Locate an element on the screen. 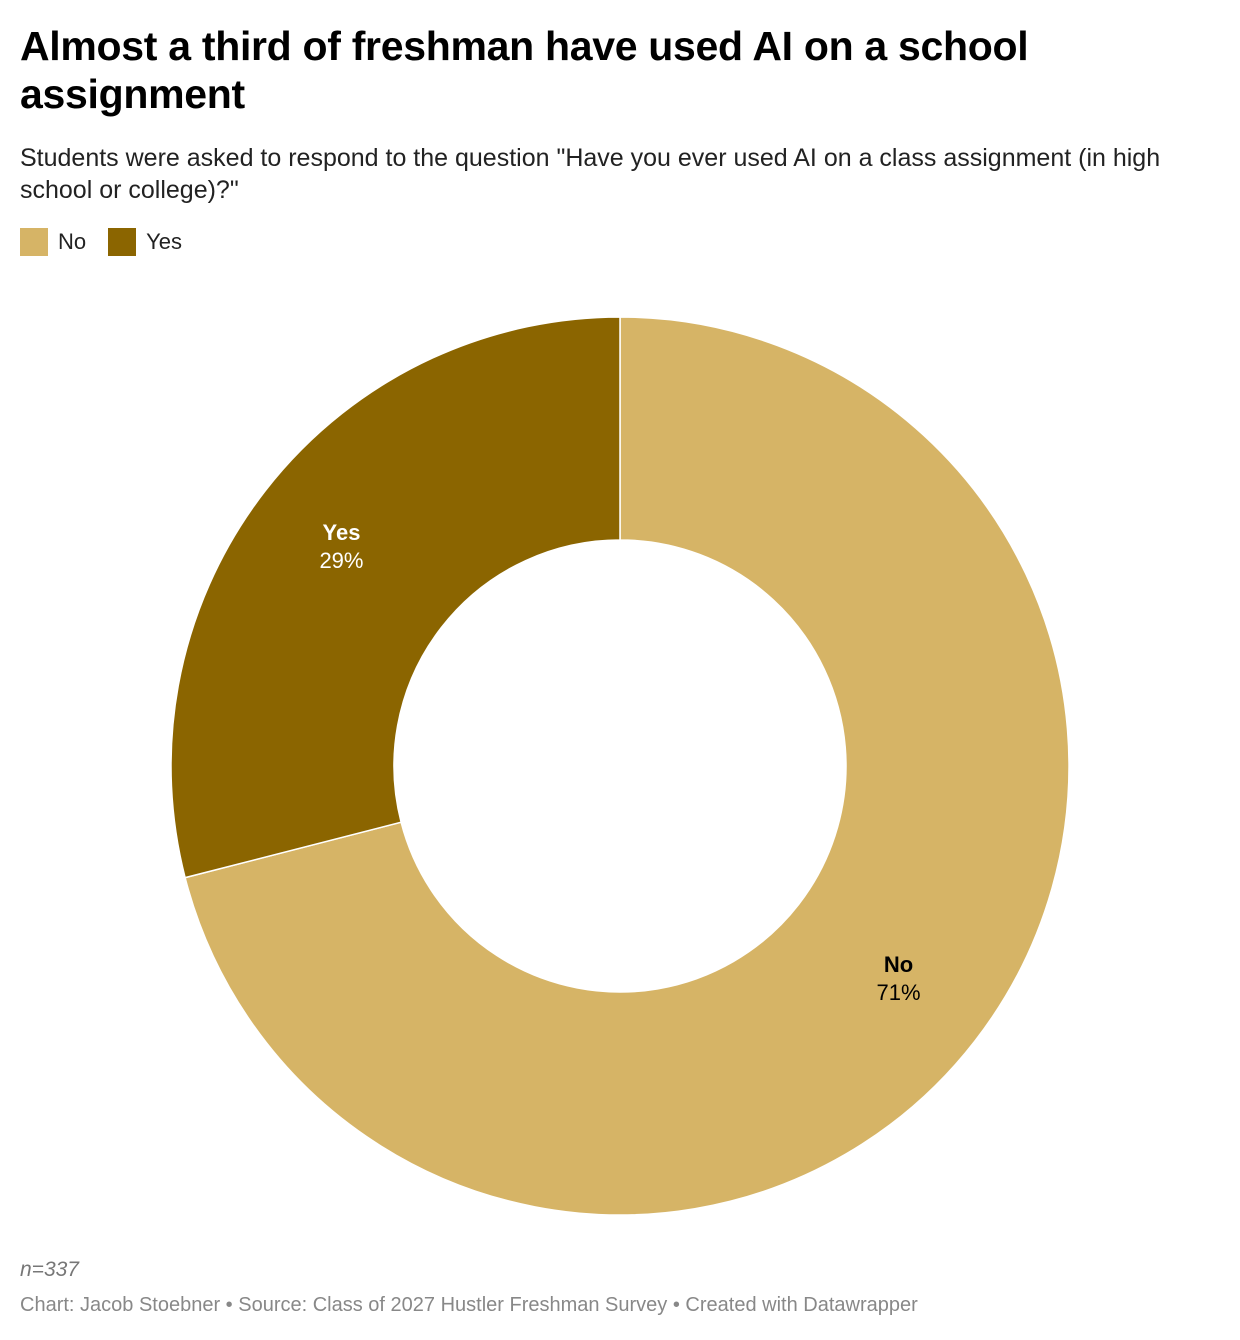 The image size is (1240, 1340). slice-label-no: No 71% is located at coordinates (899, 978).